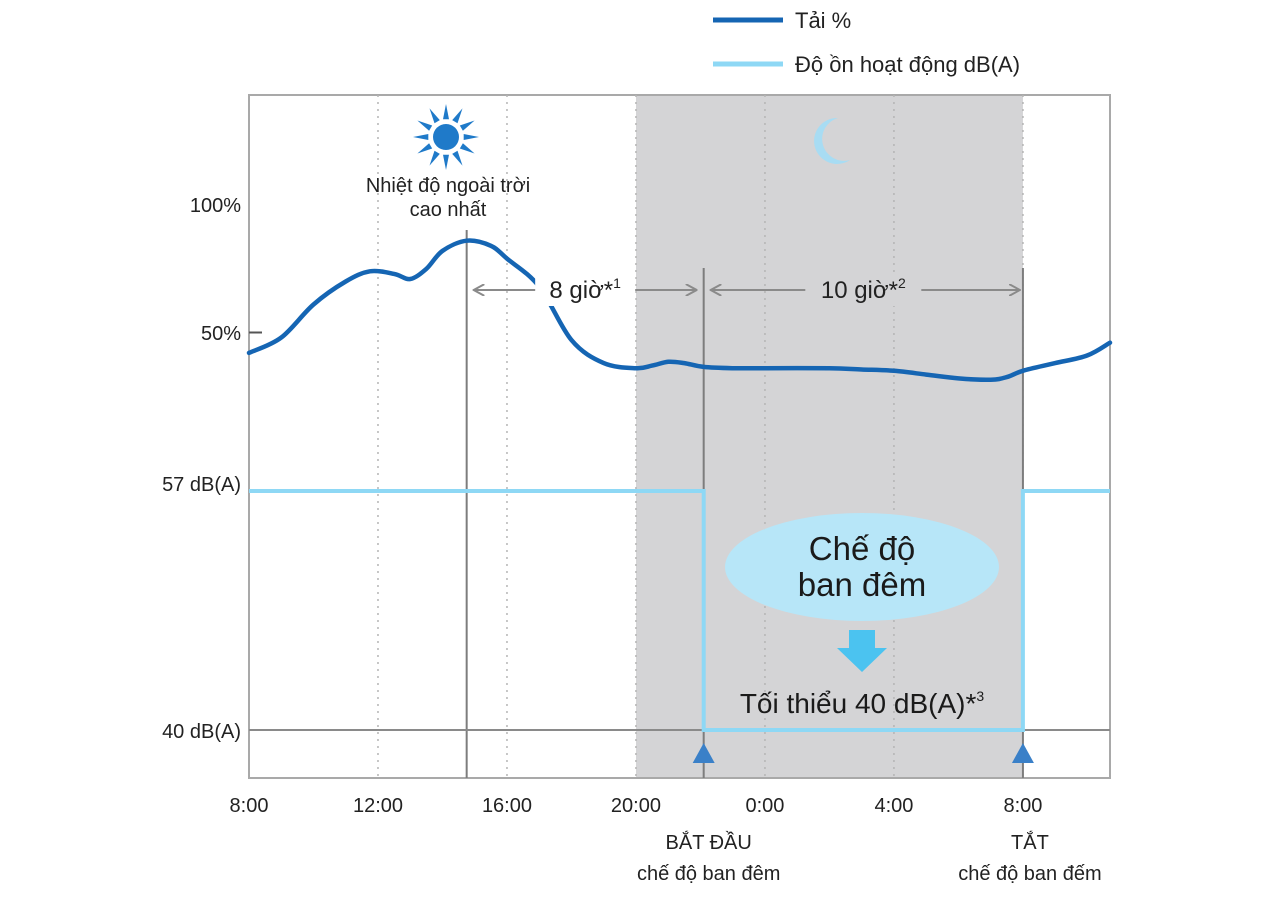 The image size is (1280, 909). Describe the element at coordinates (709, 842) in the screenshot. I see `start-label-line1: BẮT ĐẦU` at that location.